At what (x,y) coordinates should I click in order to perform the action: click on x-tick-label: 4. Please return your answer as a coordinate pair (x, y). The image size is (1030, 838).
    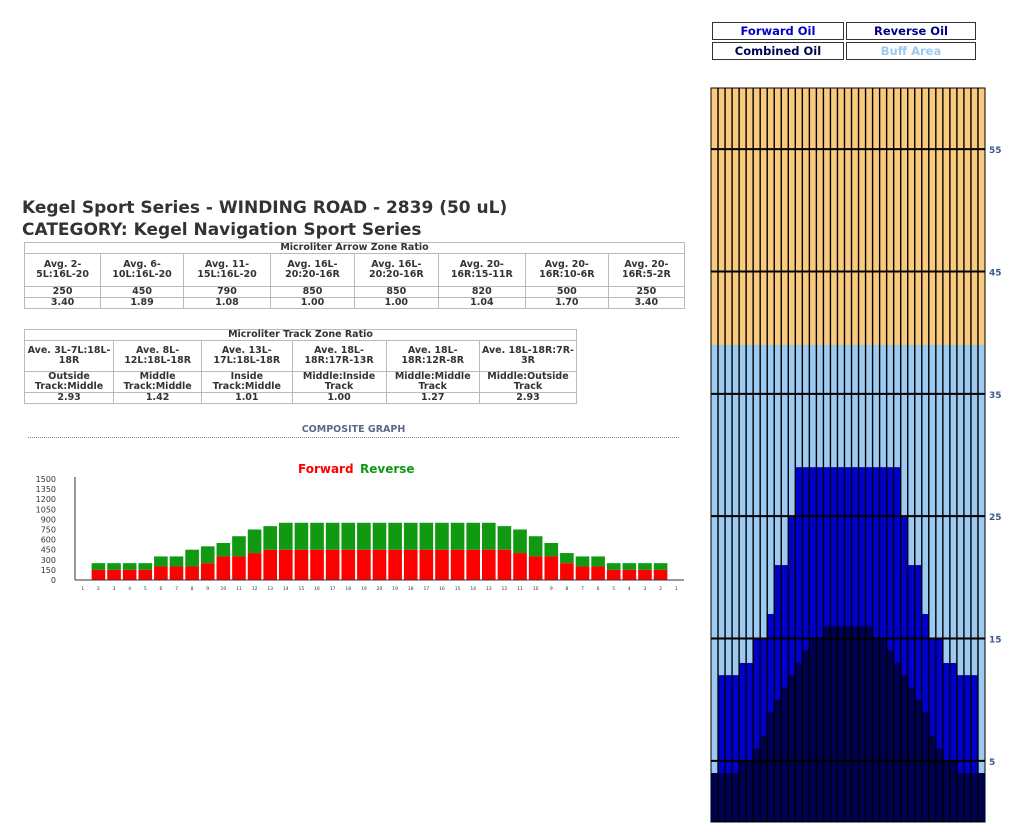
    Looking at the image, I should click on (629, 589).